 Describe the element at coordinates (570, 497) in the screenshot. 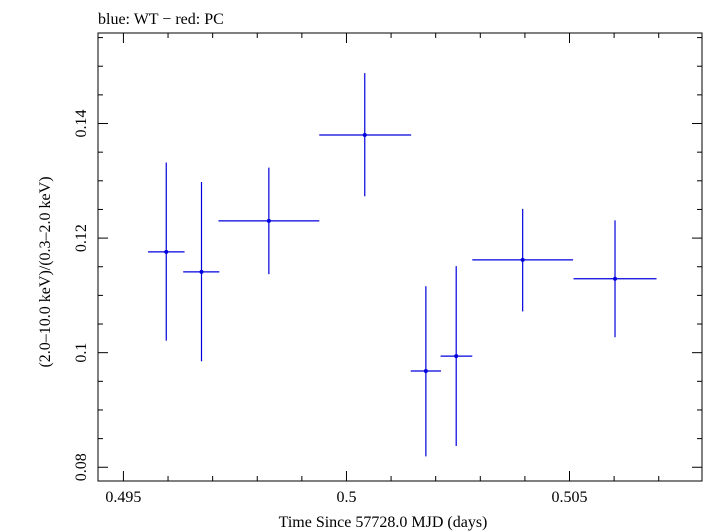

I see `x-tick-label: 0.505` at that location.